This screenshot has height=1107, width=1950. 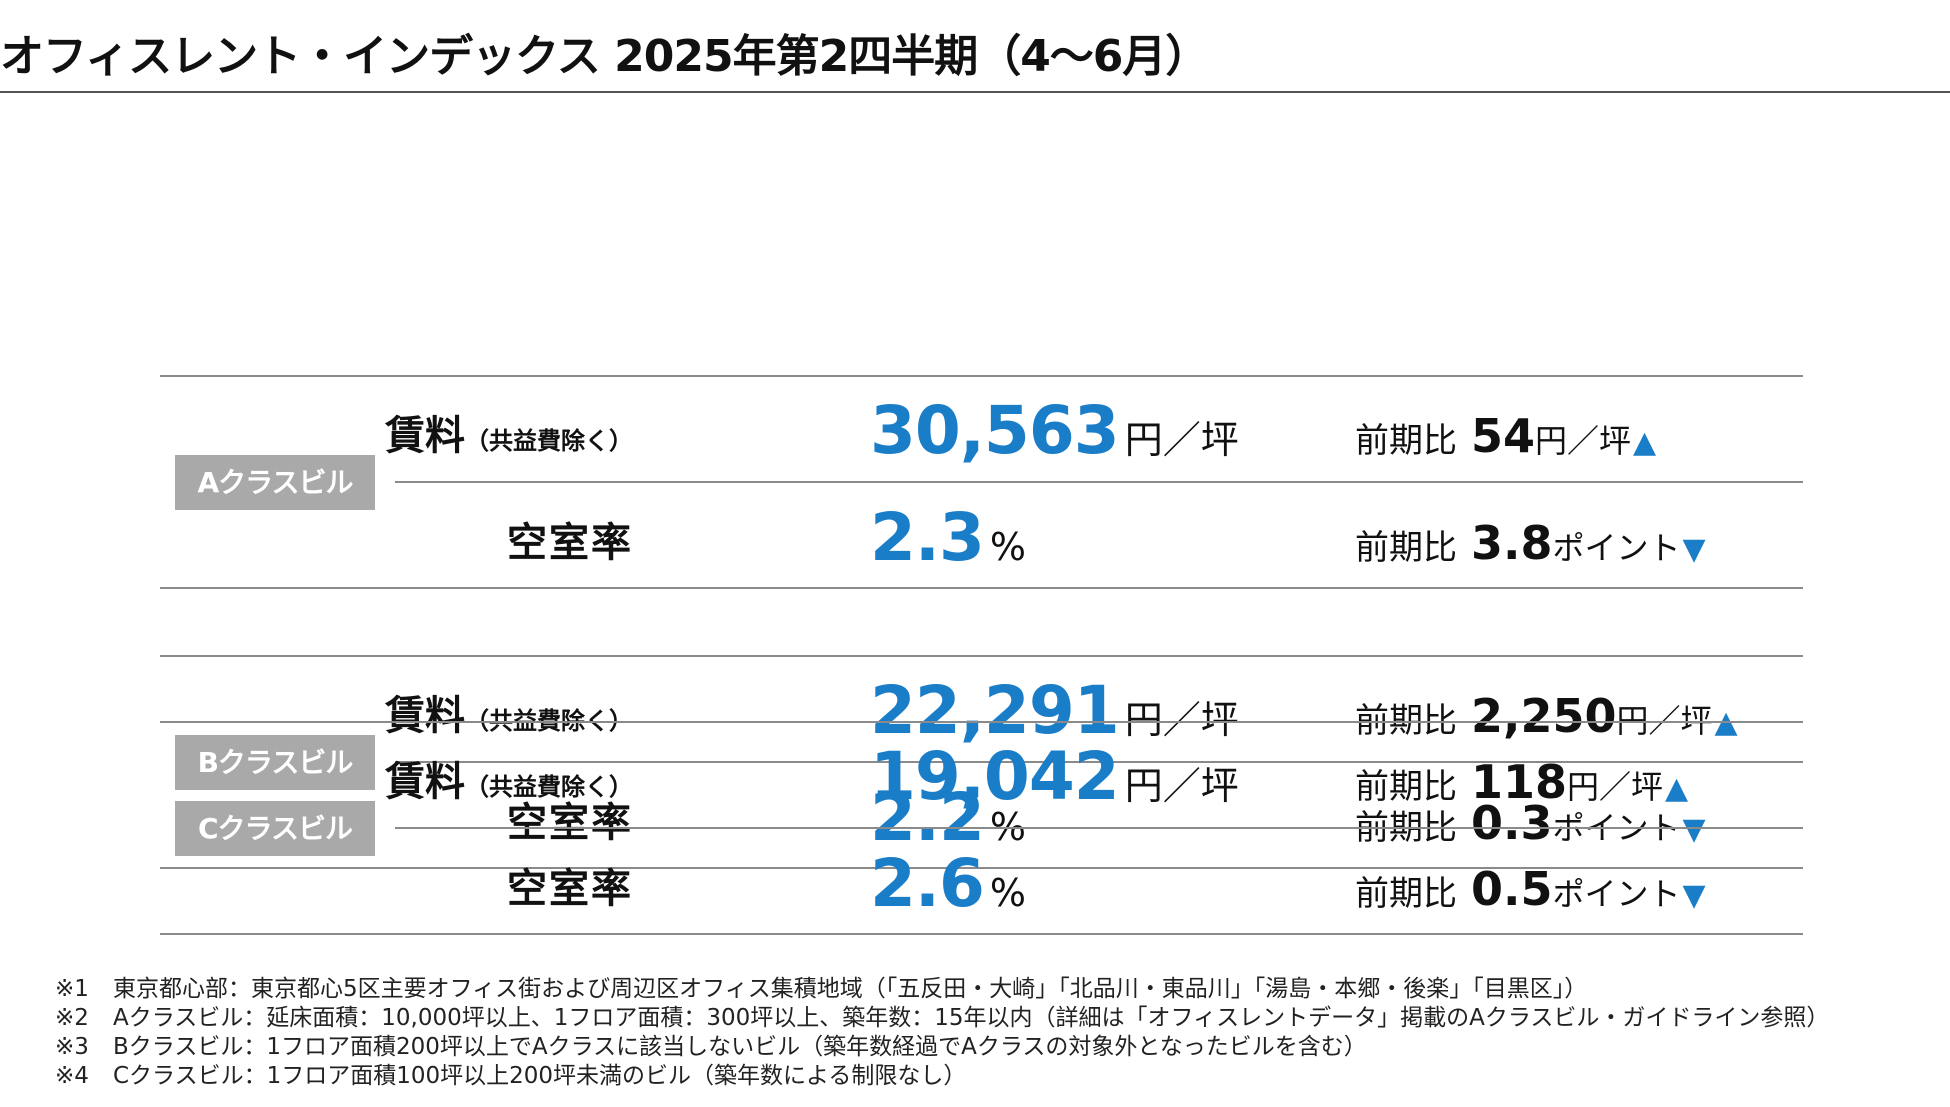 I want to click on vacancy-row: 空室率 2.3% 前期比 3.8ポイント▼, so click(x=981, y=539).